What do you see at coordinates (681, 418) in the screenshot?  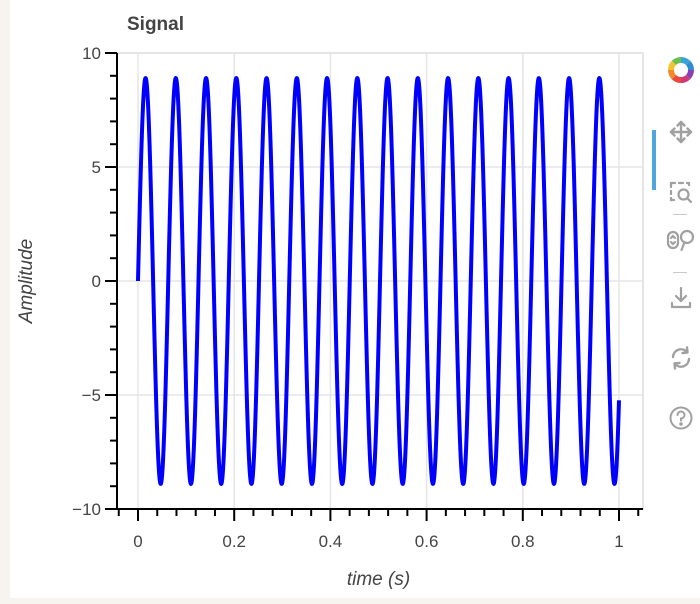 I see `help-icon` at bounding box center [681, 418].